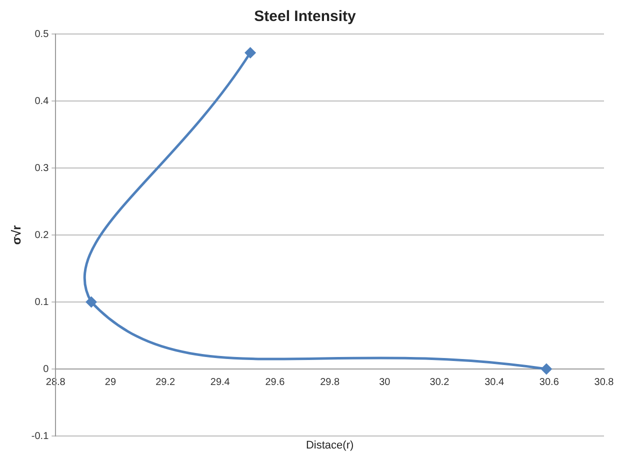 The image size is (622, 456). What do you see at coordinates (42, 101) in the screenshot?
I see `y-tick-label: 0.4` at bounding box center [42, 101].